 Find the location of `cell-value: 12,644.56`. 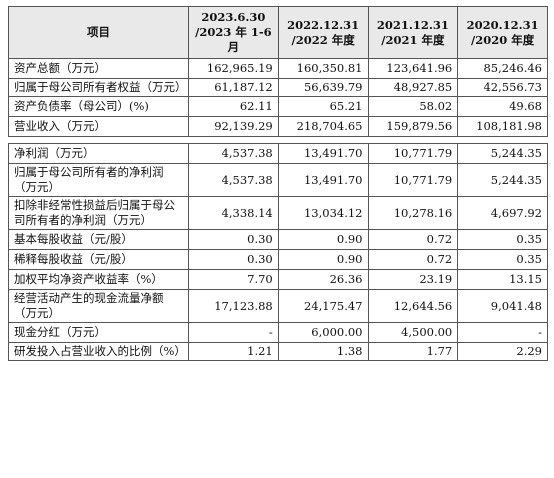

cell-value: 12,644.56 is located at coordinates (413, 306).